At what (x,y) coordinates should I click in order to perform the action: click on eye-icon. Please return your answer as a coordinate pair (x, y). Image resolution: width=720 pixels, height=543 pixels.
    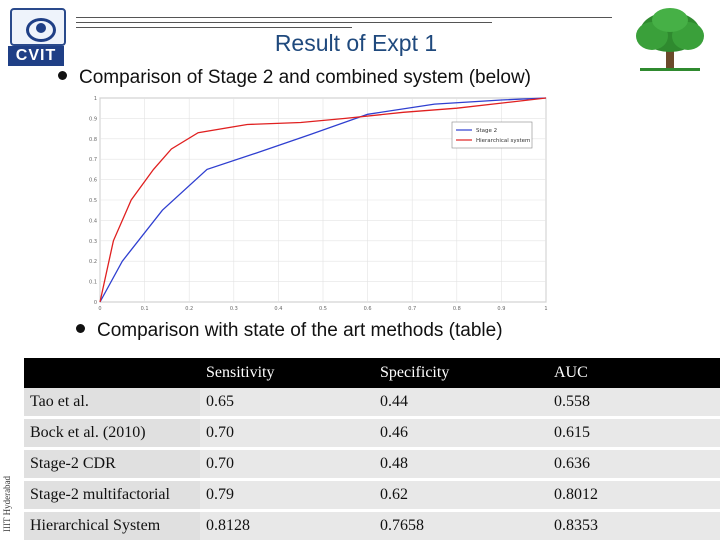
    Looking at the image, I should click on (41, 30).